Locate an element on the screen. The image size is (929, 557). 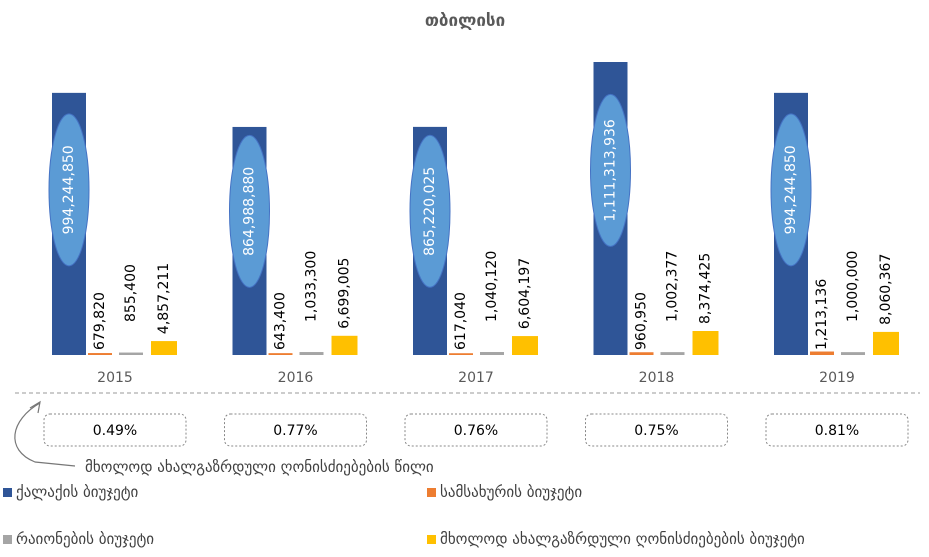
x-tick-label: 2017 is located at coordinates (476, 378).